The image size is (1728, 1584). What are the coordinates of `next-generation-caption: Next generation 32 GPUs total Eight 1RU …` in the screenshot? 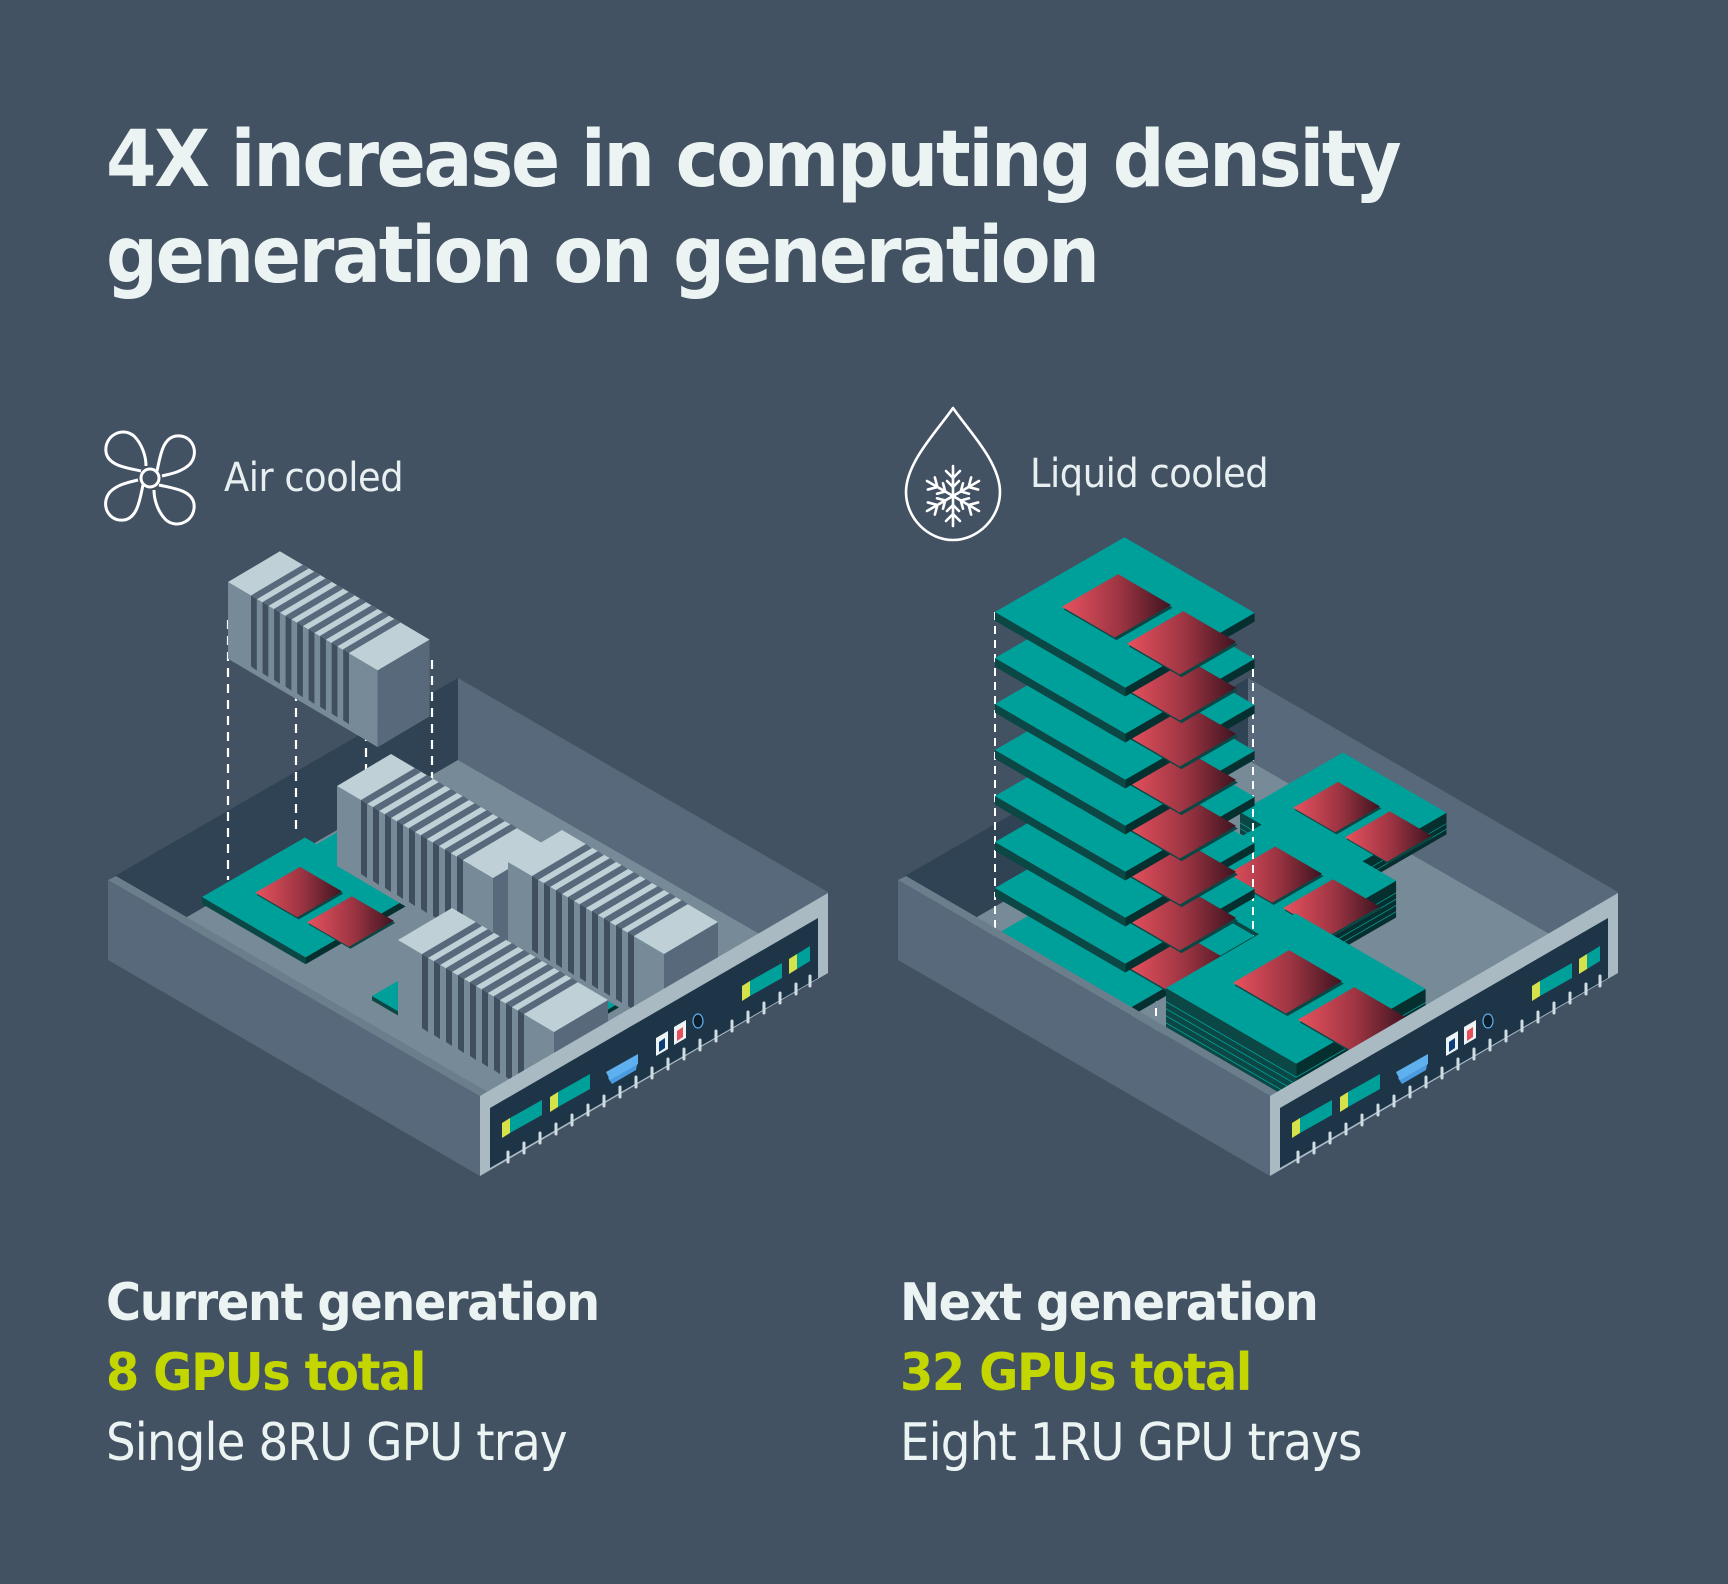 It's located at (1156, 1373).